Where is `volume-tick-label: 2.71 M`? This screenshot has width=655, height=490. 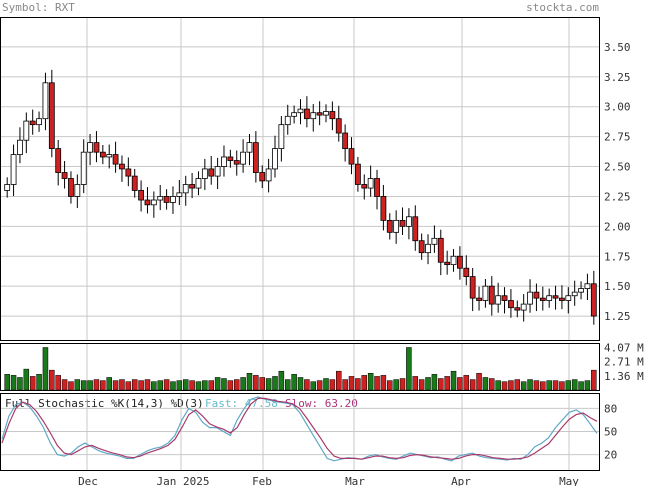 volume-tick-label: 2.71 M is located at coordinates (624, 362).